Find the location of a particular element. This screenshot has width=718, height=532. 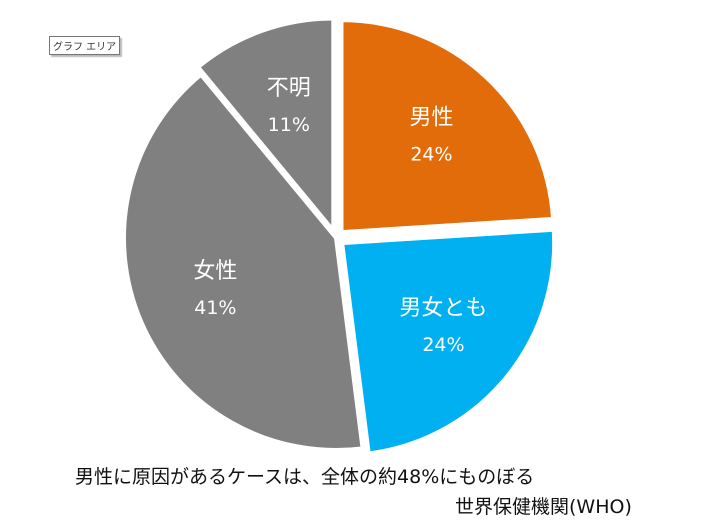

slice-value-label: 41% is located at coordinates (215, 308).